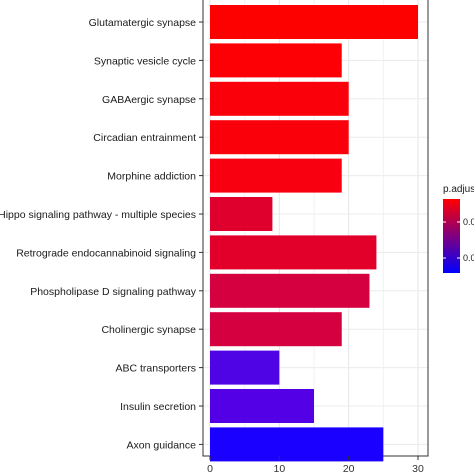  Describe the element at coordinates (143, 23) in the screenshot. I see `y-tick-label: Glutamatergic synapse` at that location.